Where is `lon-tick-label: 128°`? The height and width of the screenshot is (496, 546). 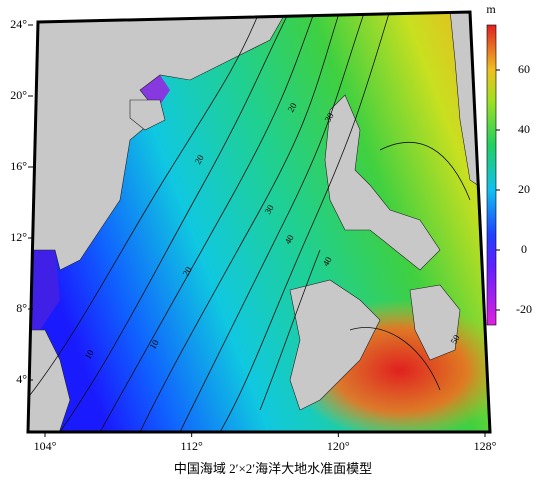 lon-tick-label: 128° is located at coordinates (485, 446).